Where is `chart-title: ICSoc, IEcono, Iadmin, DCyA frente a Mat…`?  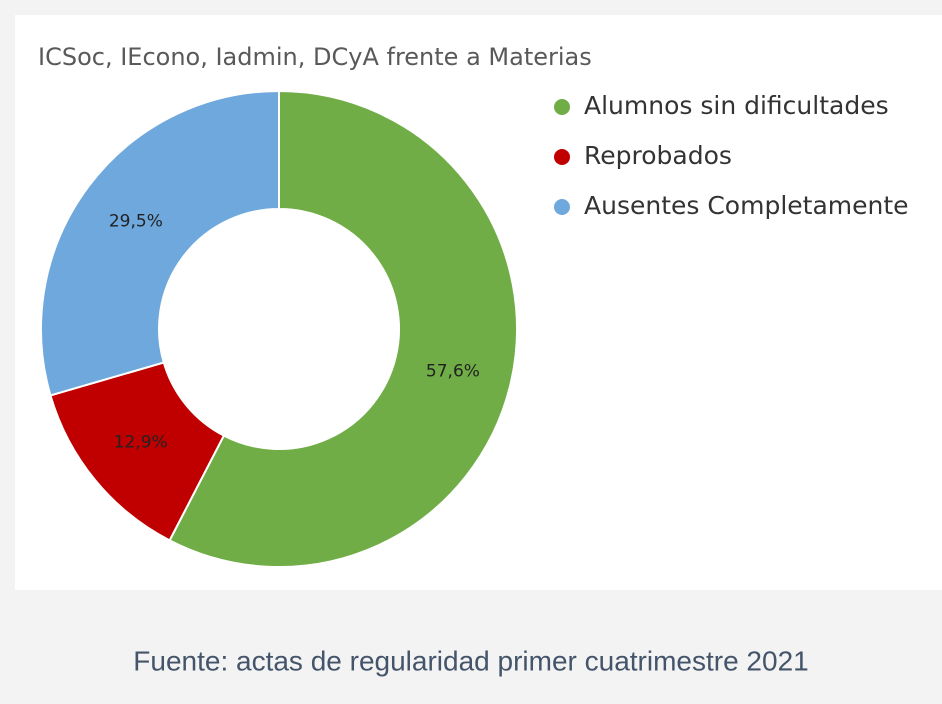
chart-title: ICSoc, IEcono, Iadmin, DCyA frente a Mat… is located at coordinates (315, 57).